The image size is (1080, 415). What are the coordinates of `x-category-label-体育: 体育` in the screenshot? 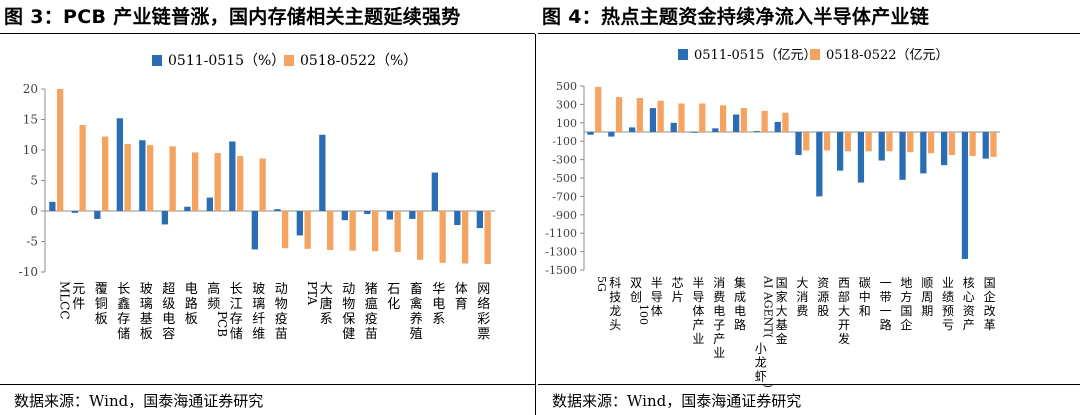 It's located at (461, 297).